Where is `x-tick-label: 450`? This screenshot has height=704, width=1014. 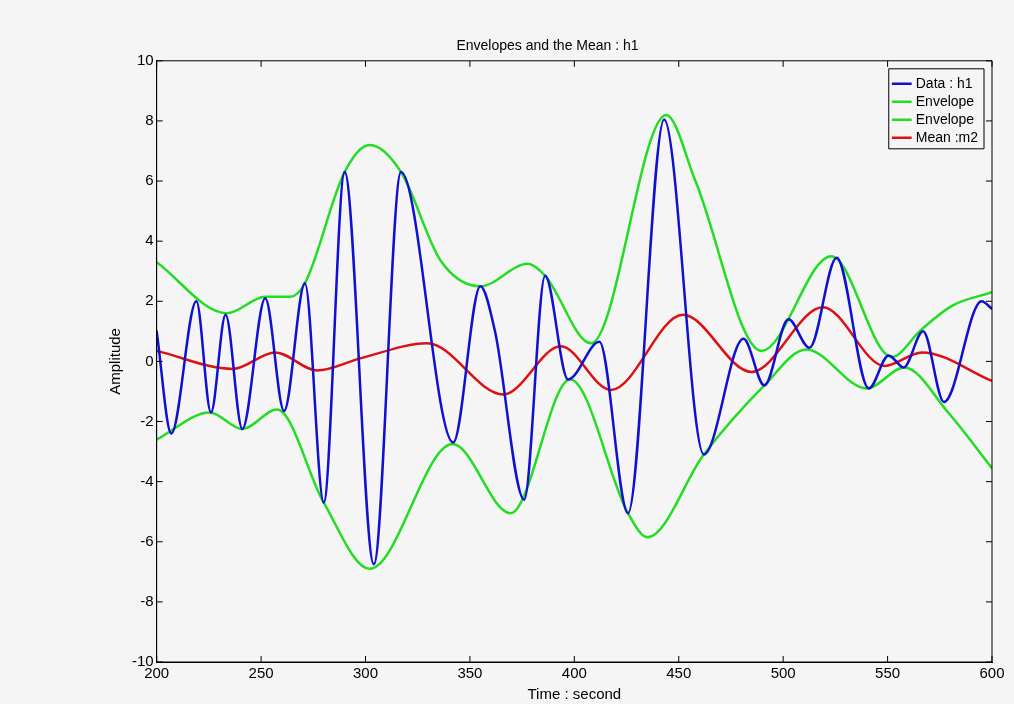 x-tick-label: 450 is located at coordinates (679, 673).